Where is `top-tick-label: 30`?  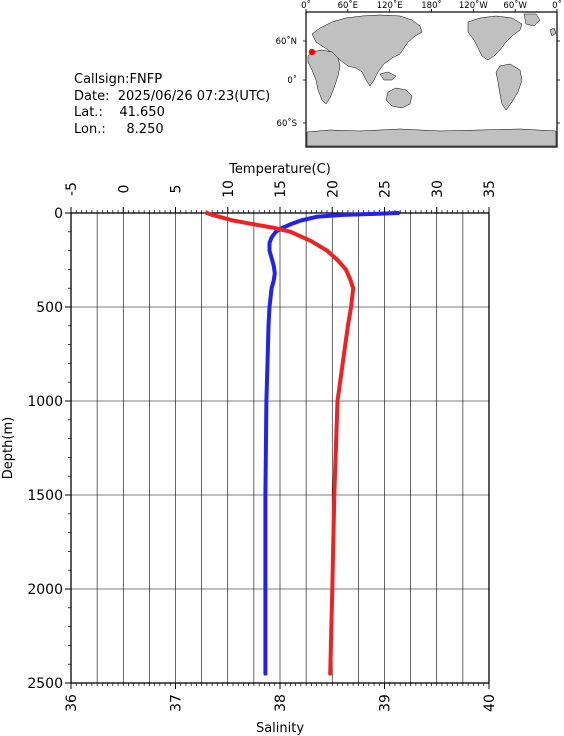
top-tick-label: 30 is located at coordinates (438, 189).